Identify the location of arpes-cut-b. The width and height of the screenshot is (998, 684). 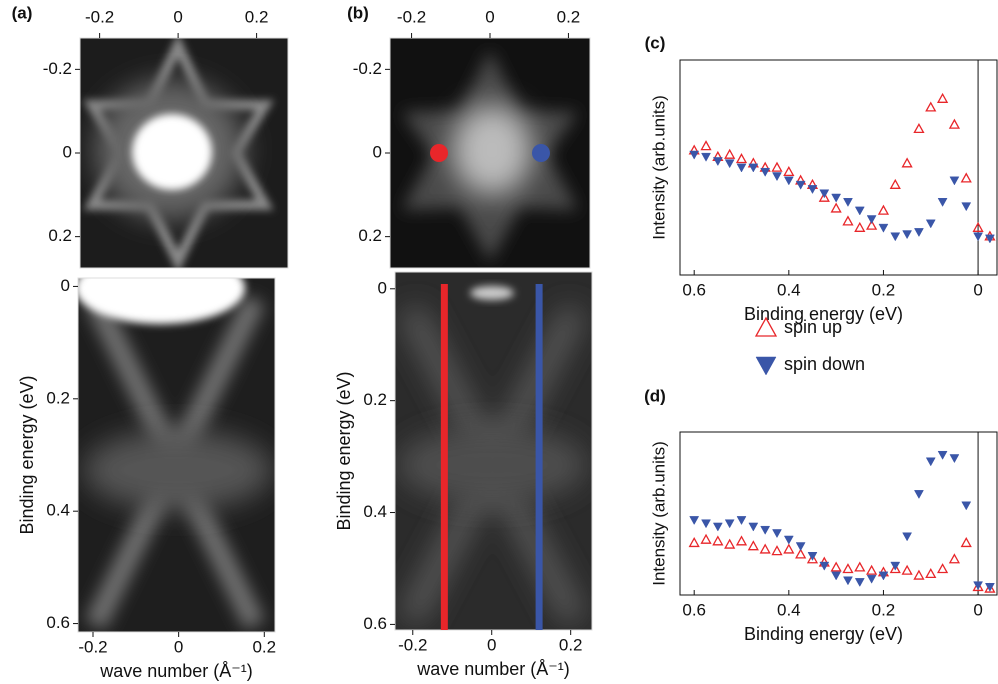
(493, 451).